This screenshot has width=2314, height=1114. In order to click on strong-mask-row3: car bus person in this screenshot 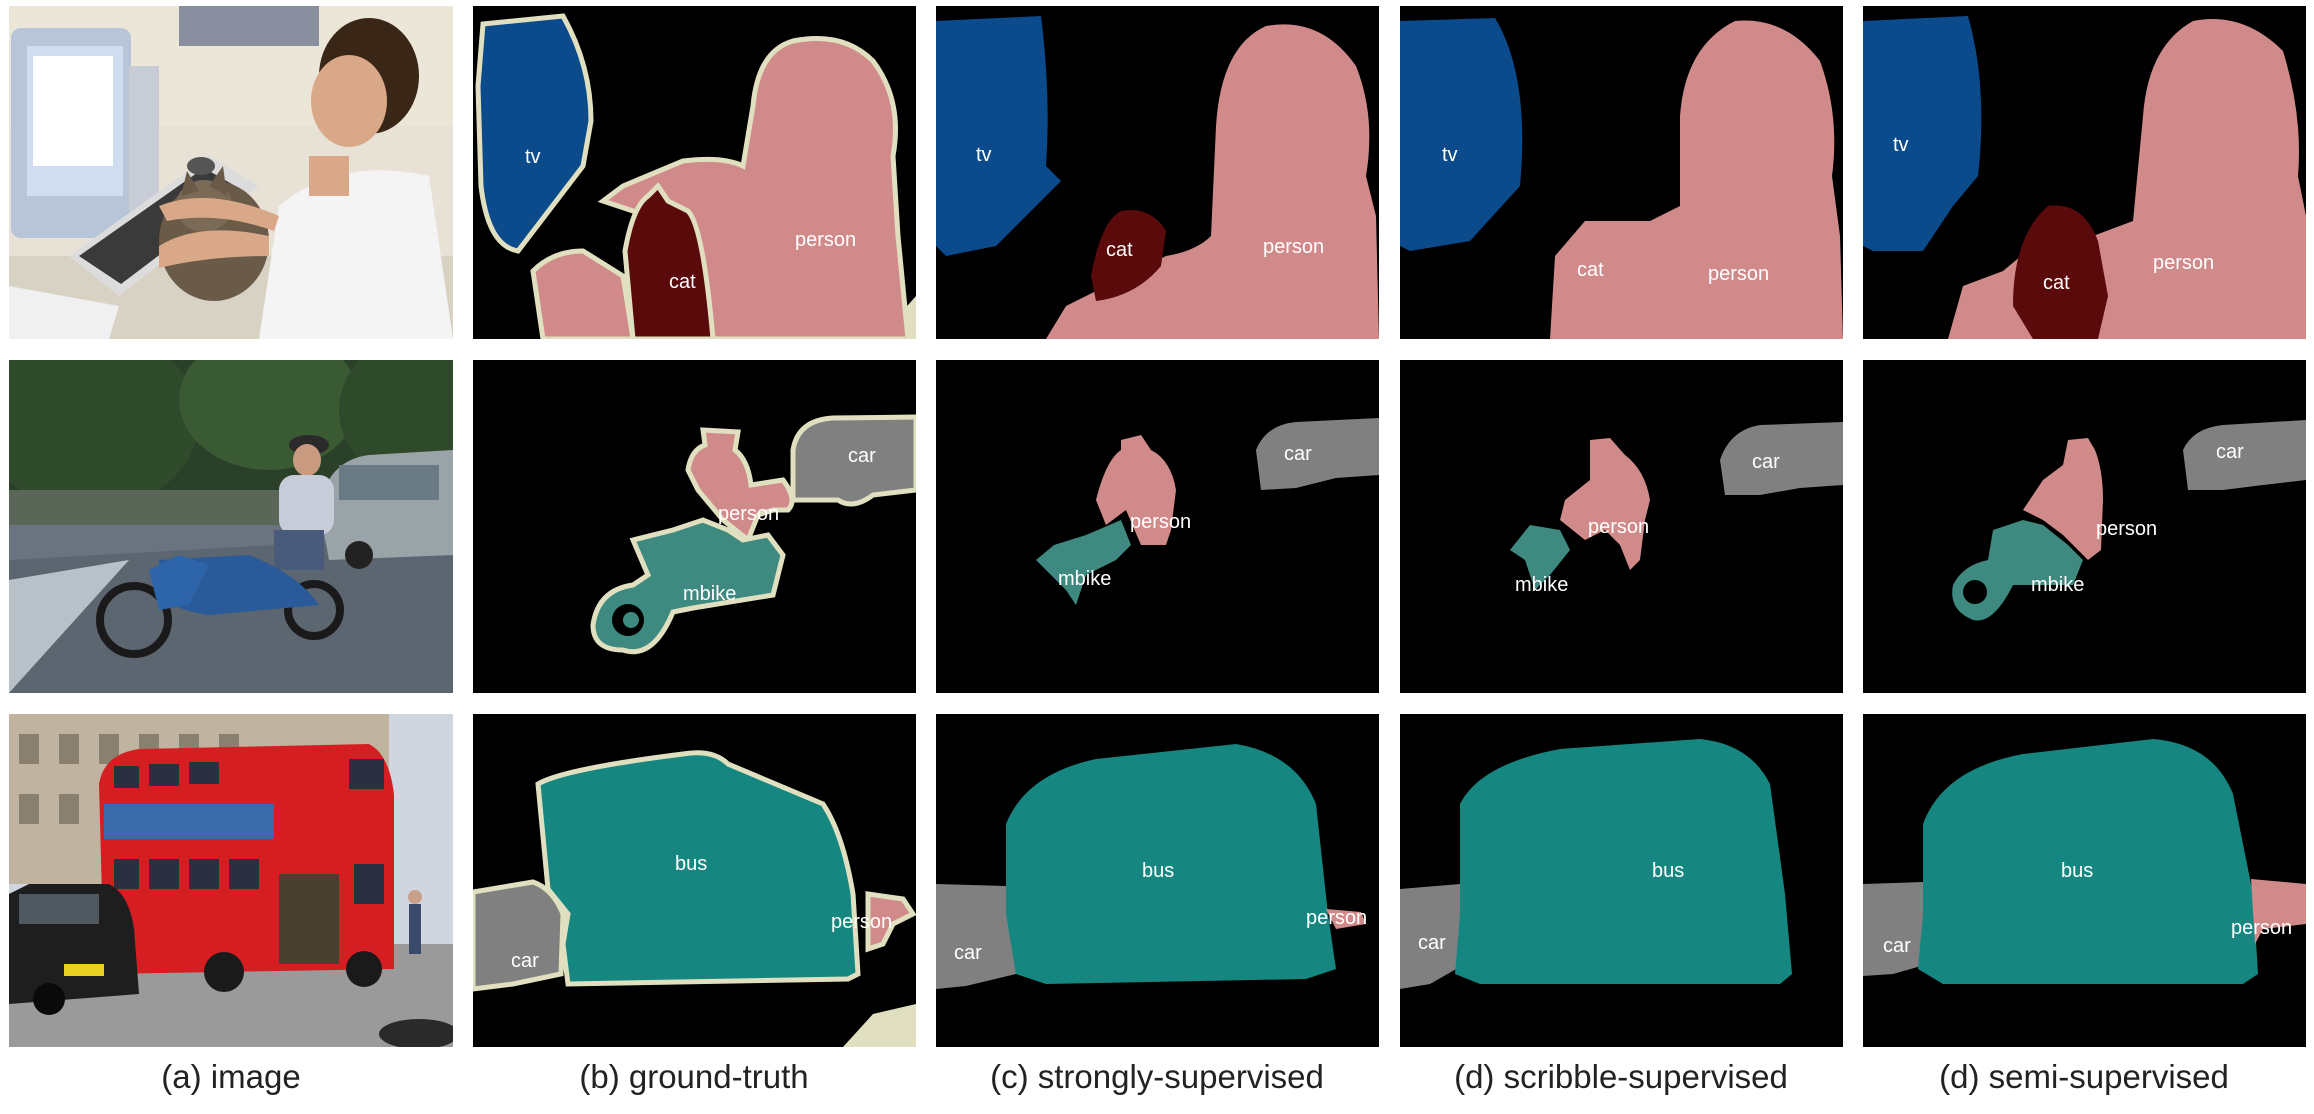, I will do `click(1157, 880)`.